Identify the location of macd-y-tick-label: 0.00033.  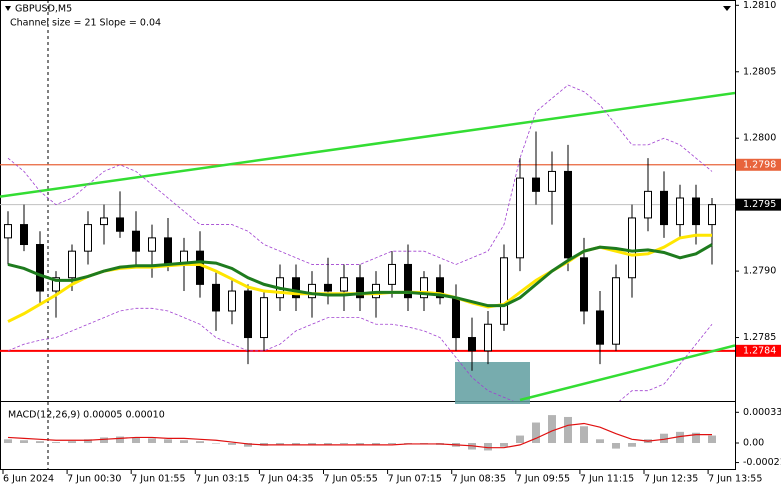
(762, 412).